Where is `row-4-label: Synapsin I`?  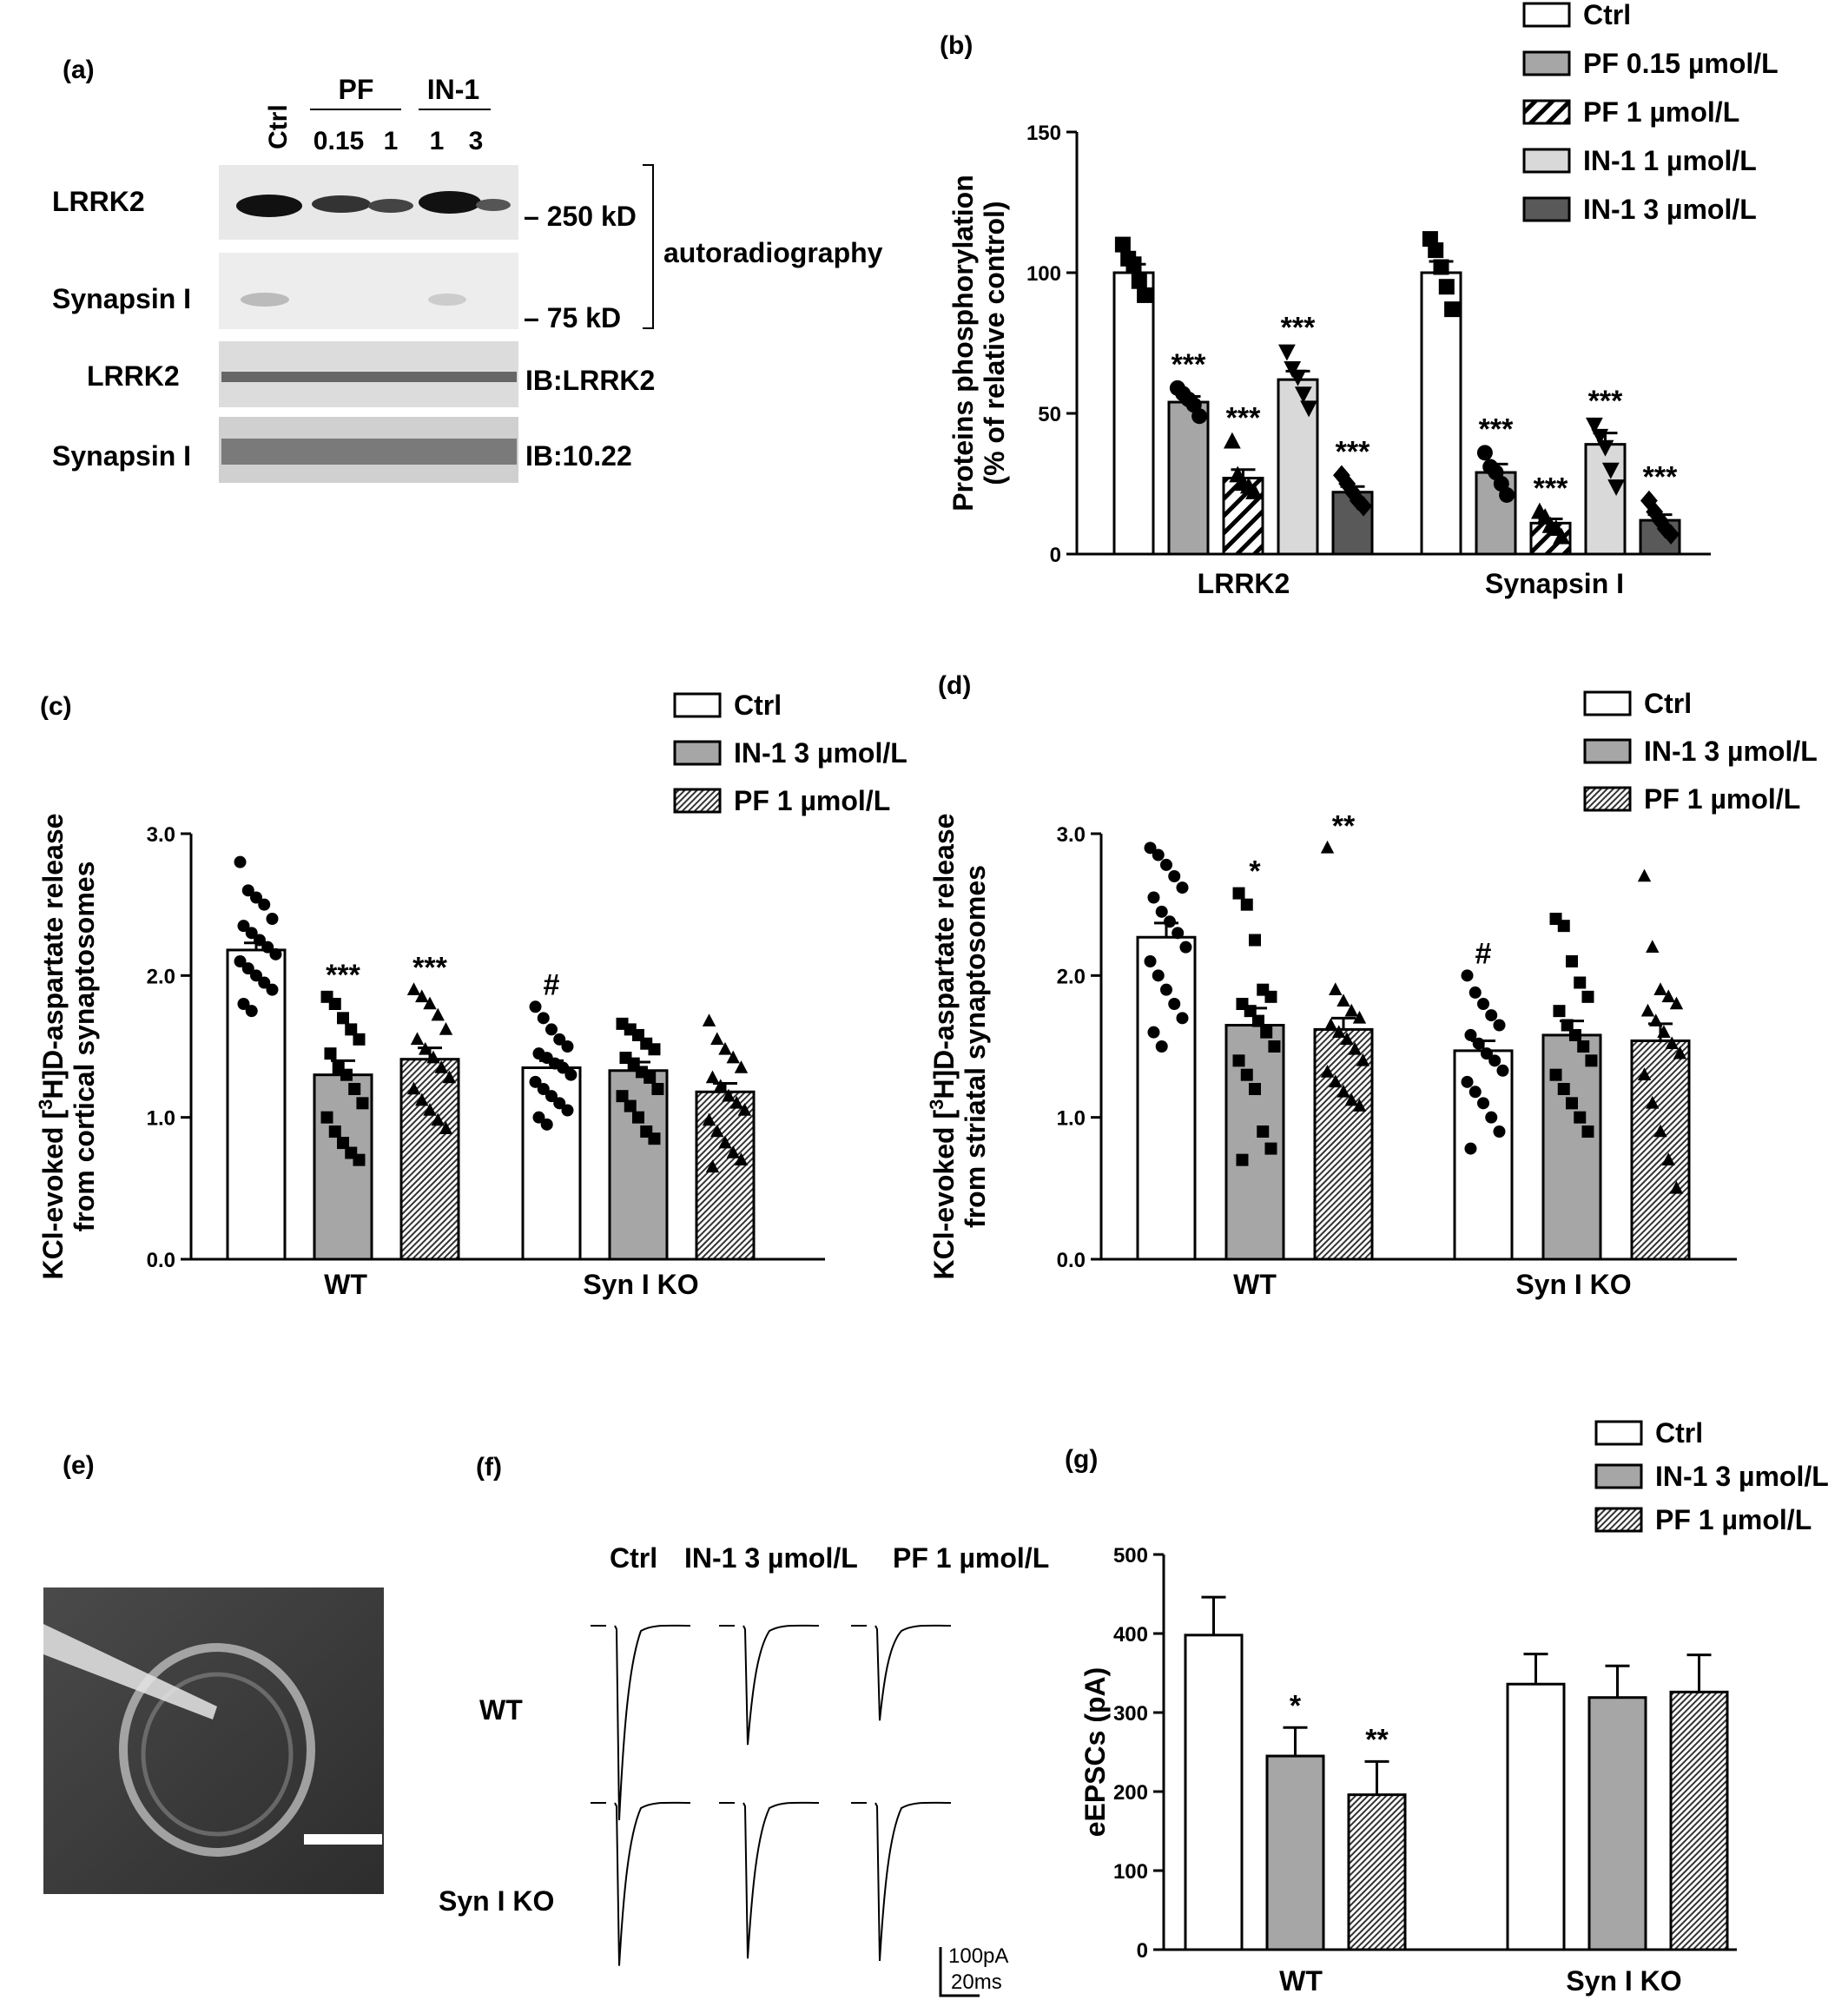
row-4-label: Synapsin I is located at coordinates (121, 456).